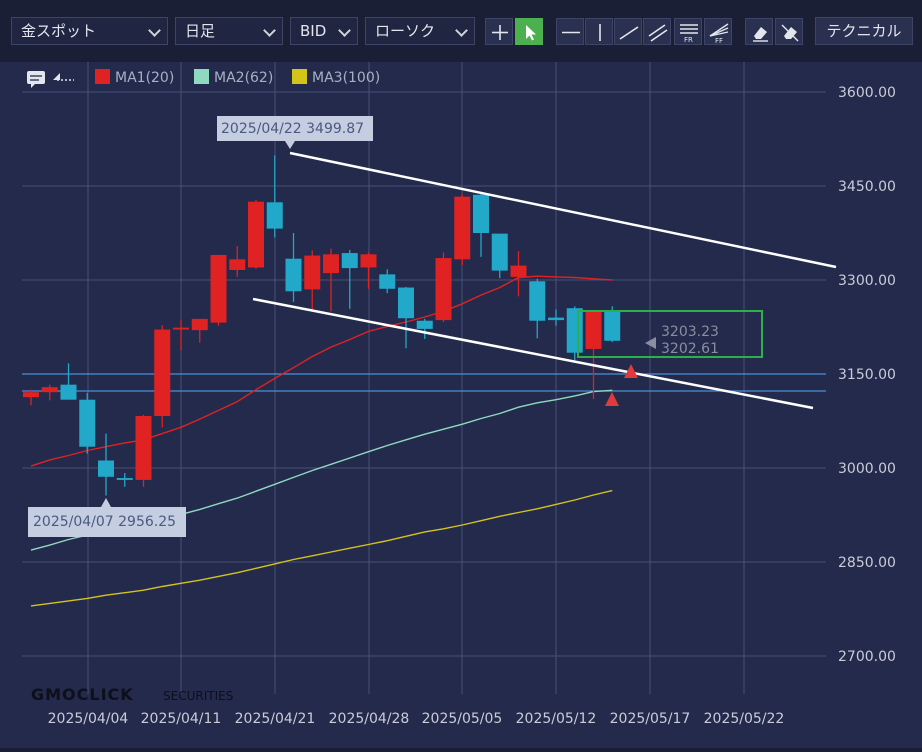 The height and width of the screenshot is (752, 922). I want to click on fibonacci-retracement-icon: FR, so click(689, 34).